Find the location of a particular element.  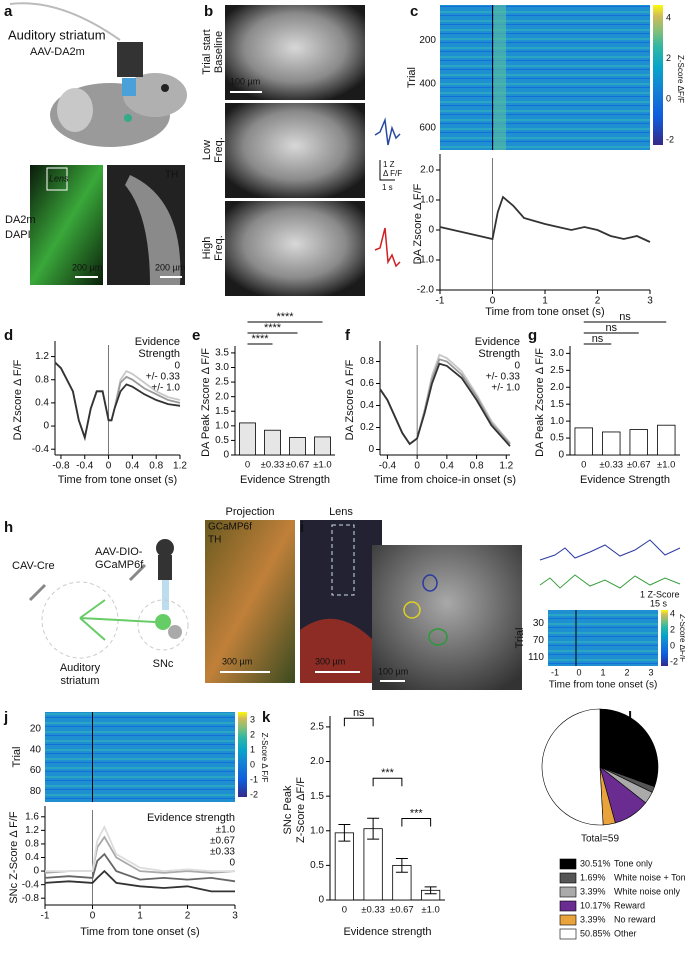

colorbar-label: Z-Score Δ F/F is located at coordinates (264, 758).